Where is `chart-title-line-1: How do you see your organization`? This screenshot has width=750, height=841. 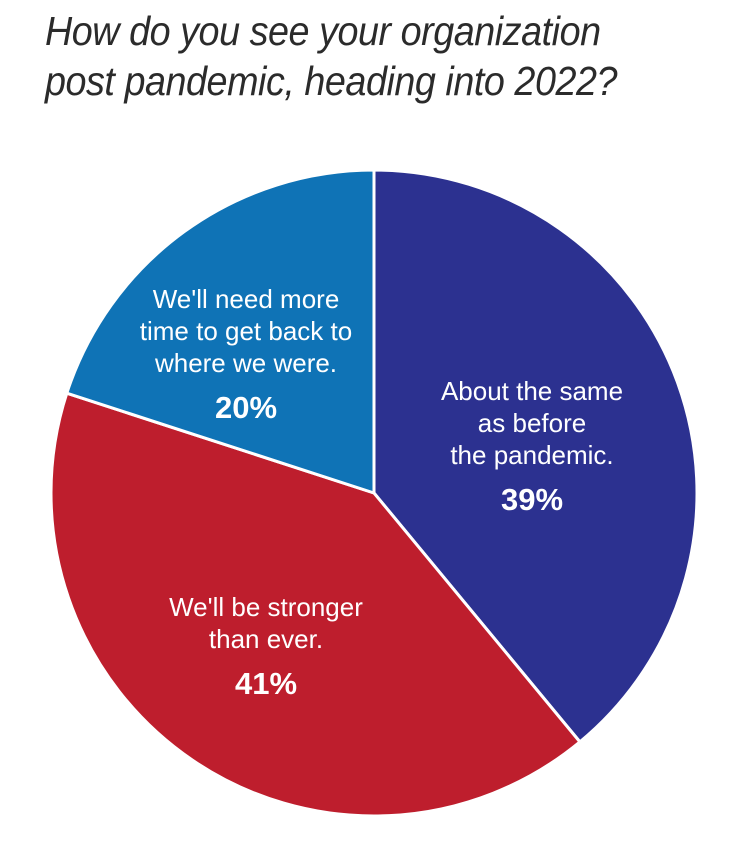
chart-title-line-1: How do you see your organization is located at coordinates (323, 31).